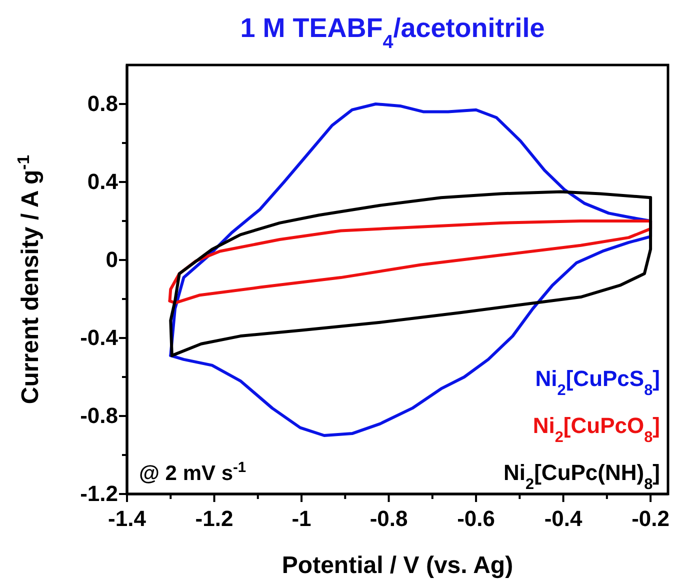 The height and width of the screenshot is (581, 679). What do you see at coordinates (389, 519) in the screenshot?
I see `x-tick-label: -0.8` at bounding box center [389, 519].